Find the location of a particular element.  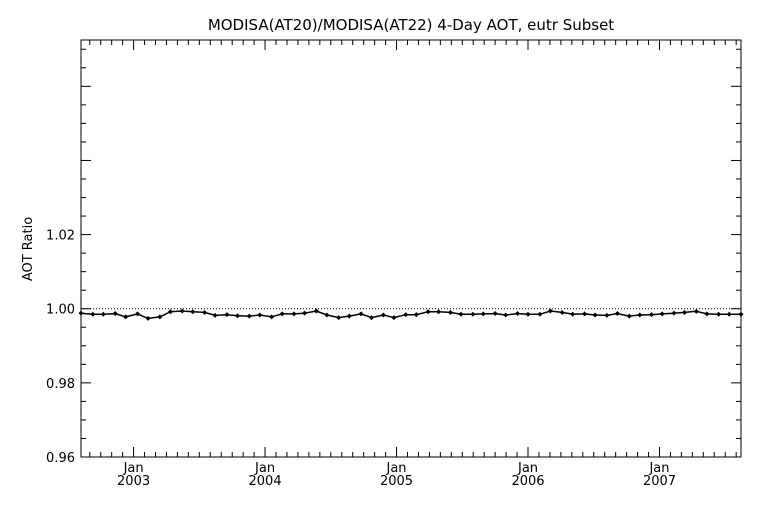

x-tick-year-label: 2003 is located at coordinates (133, 481).